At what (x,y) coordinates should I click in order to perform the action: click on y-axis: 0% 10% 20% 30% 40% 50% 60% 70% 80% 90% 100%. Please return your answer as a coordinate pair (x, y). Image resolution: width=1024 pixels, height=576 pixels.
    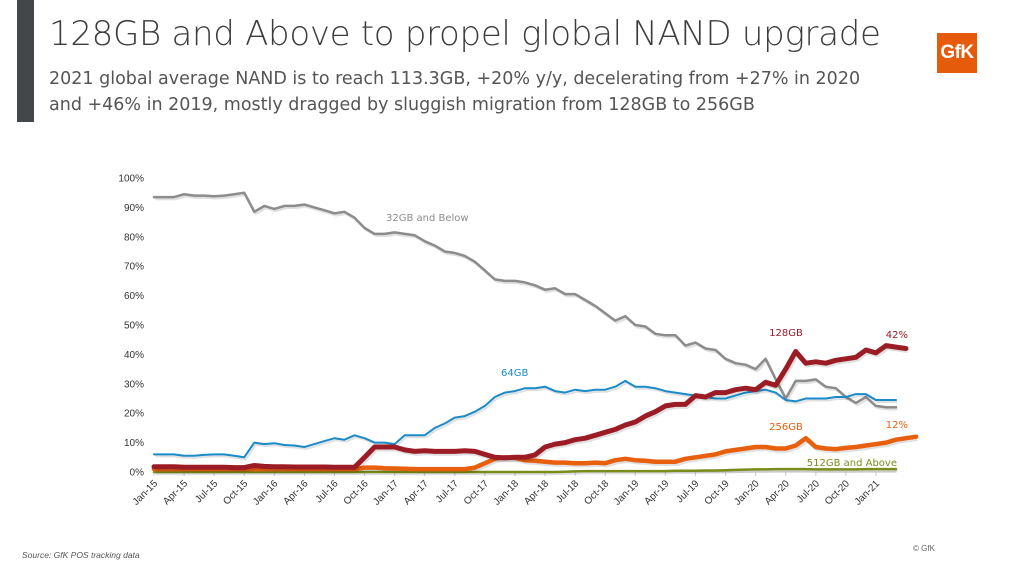
    Looking at the image, I should click on (131, 326).